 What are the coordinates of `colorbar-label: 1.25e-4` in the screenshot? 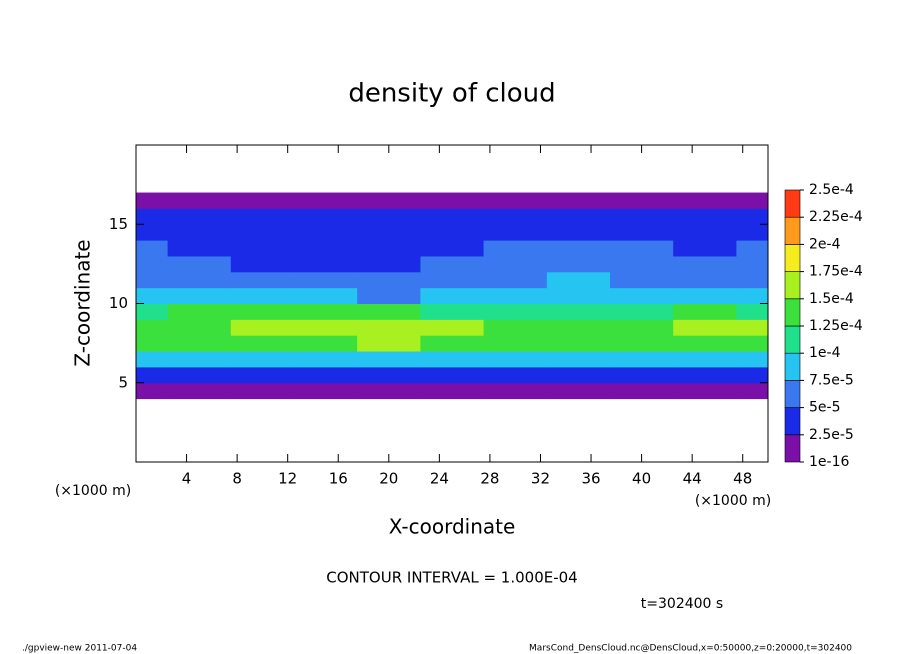 It's located at (836, 326).